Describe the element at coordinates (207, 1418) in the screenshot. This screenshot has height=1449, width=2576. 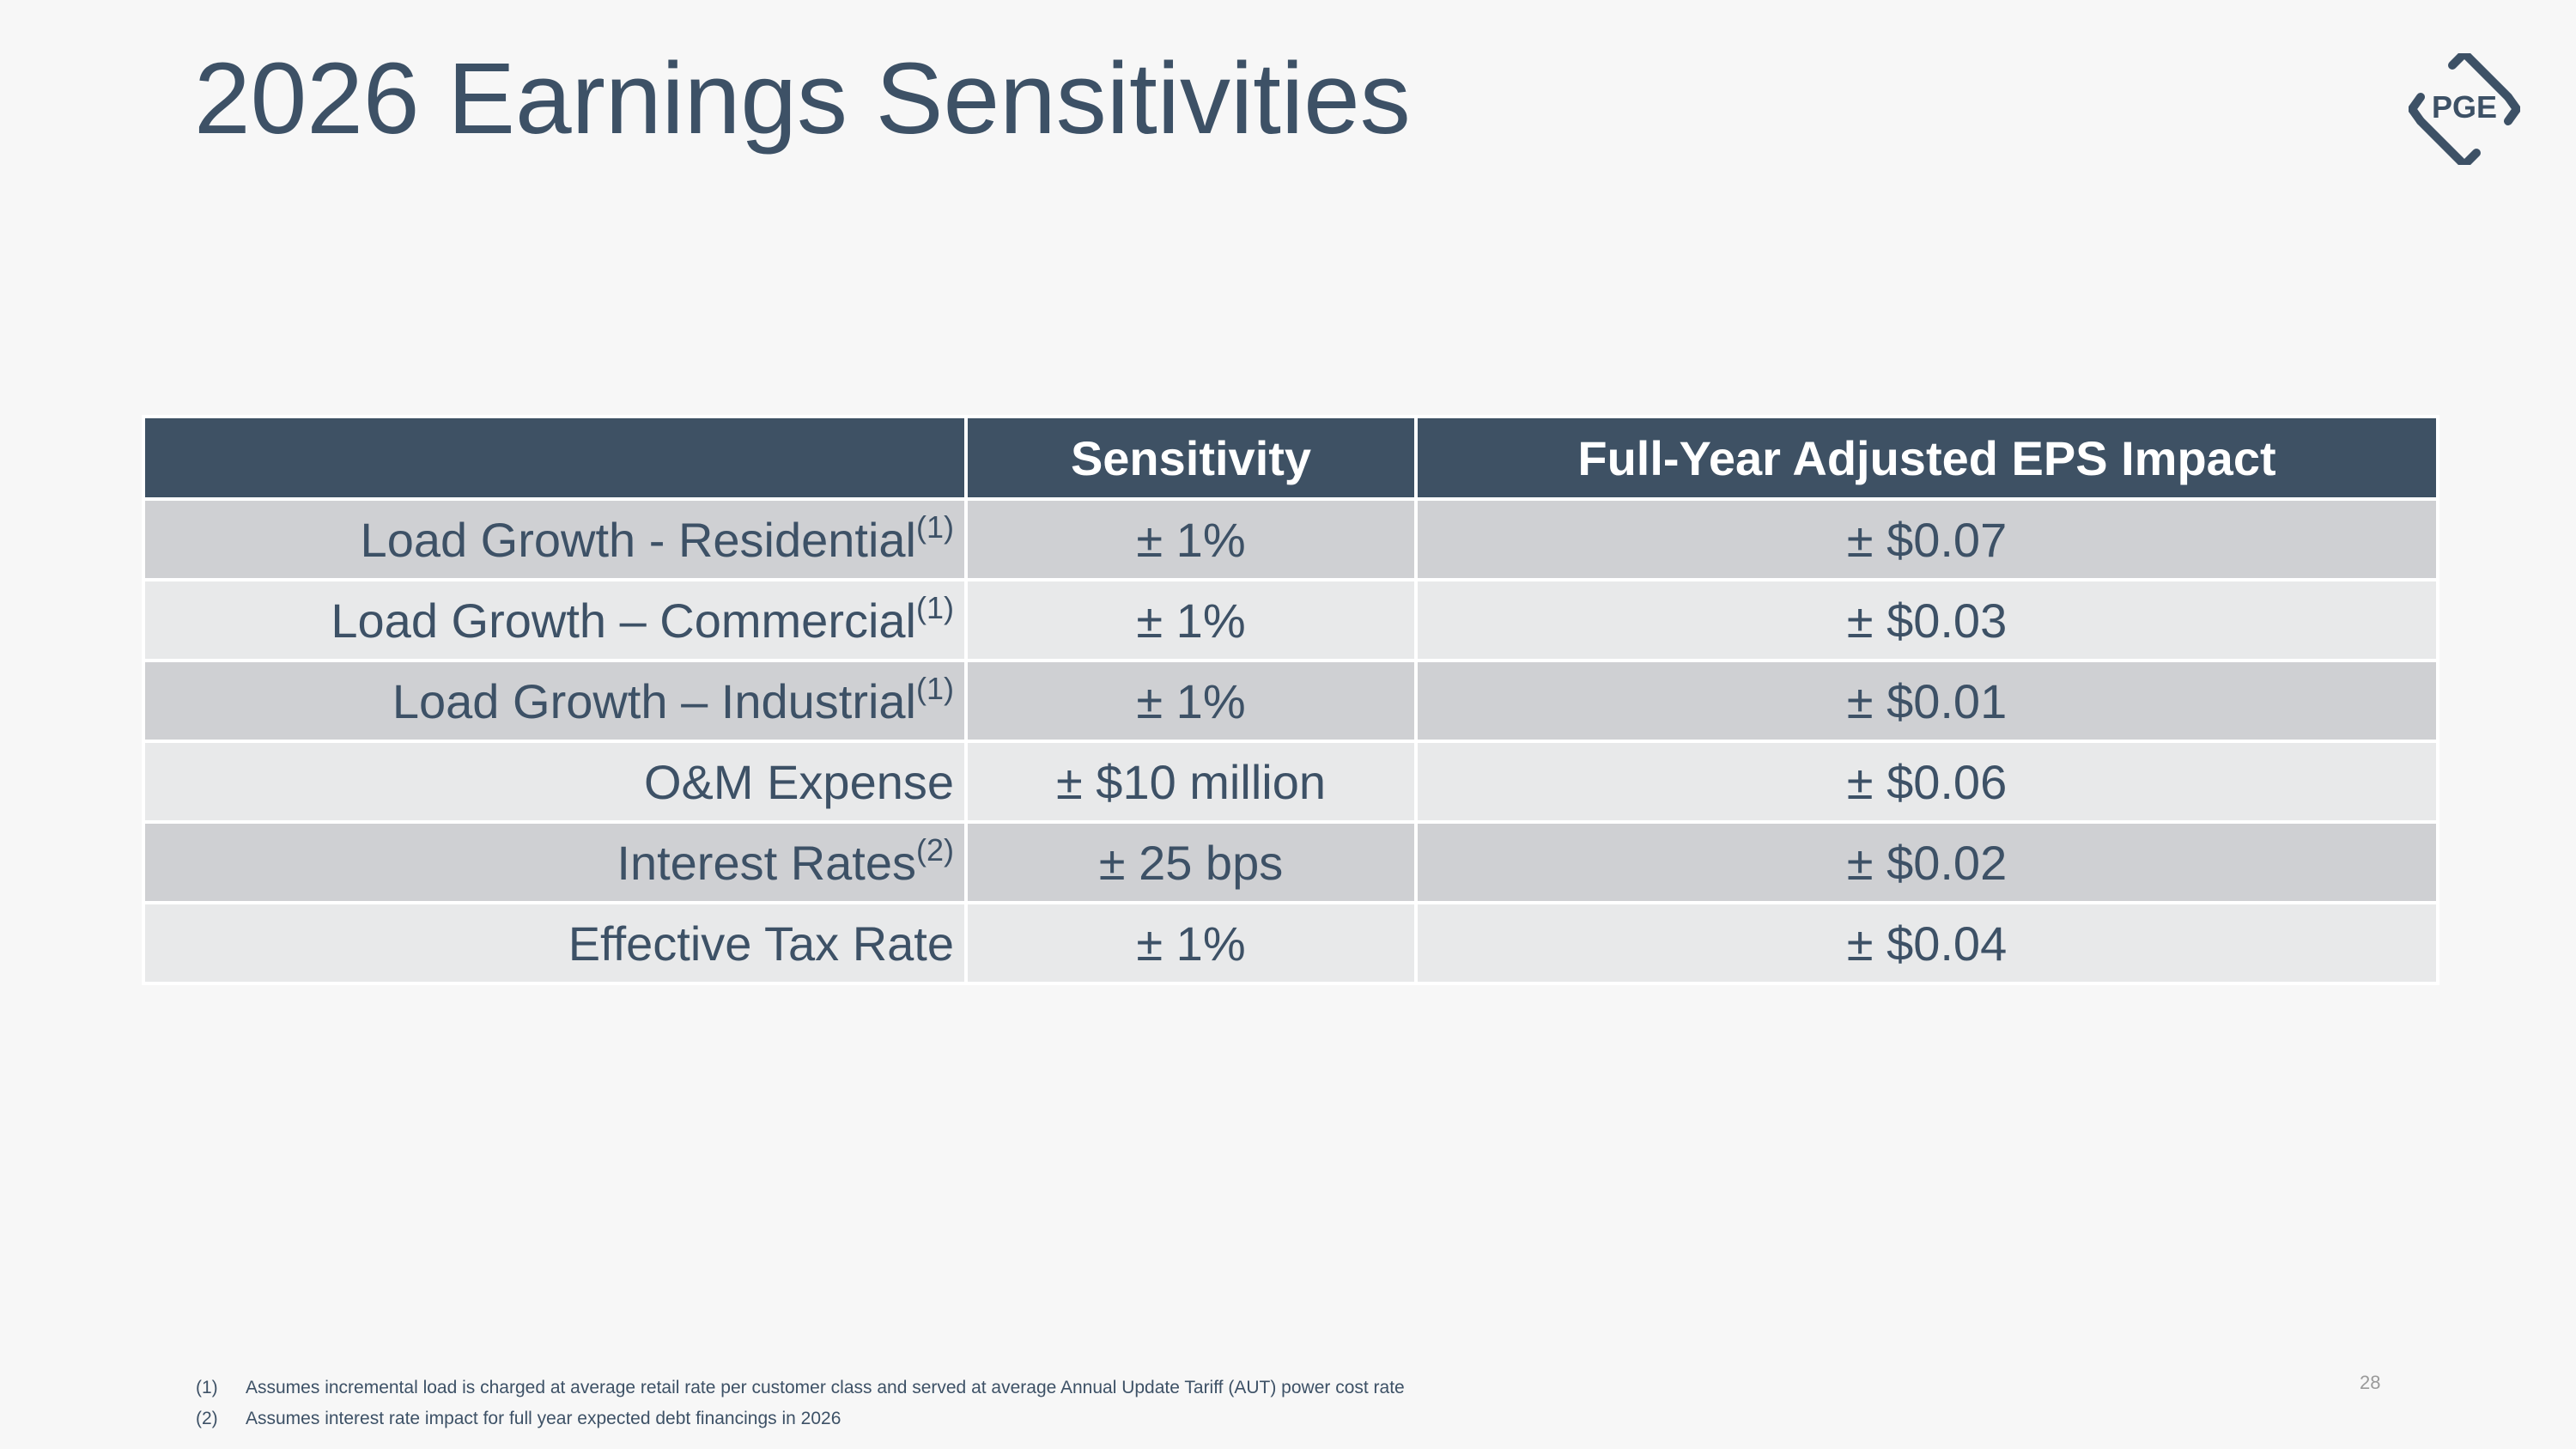
I see `footnote-mark: (2)` at that location.